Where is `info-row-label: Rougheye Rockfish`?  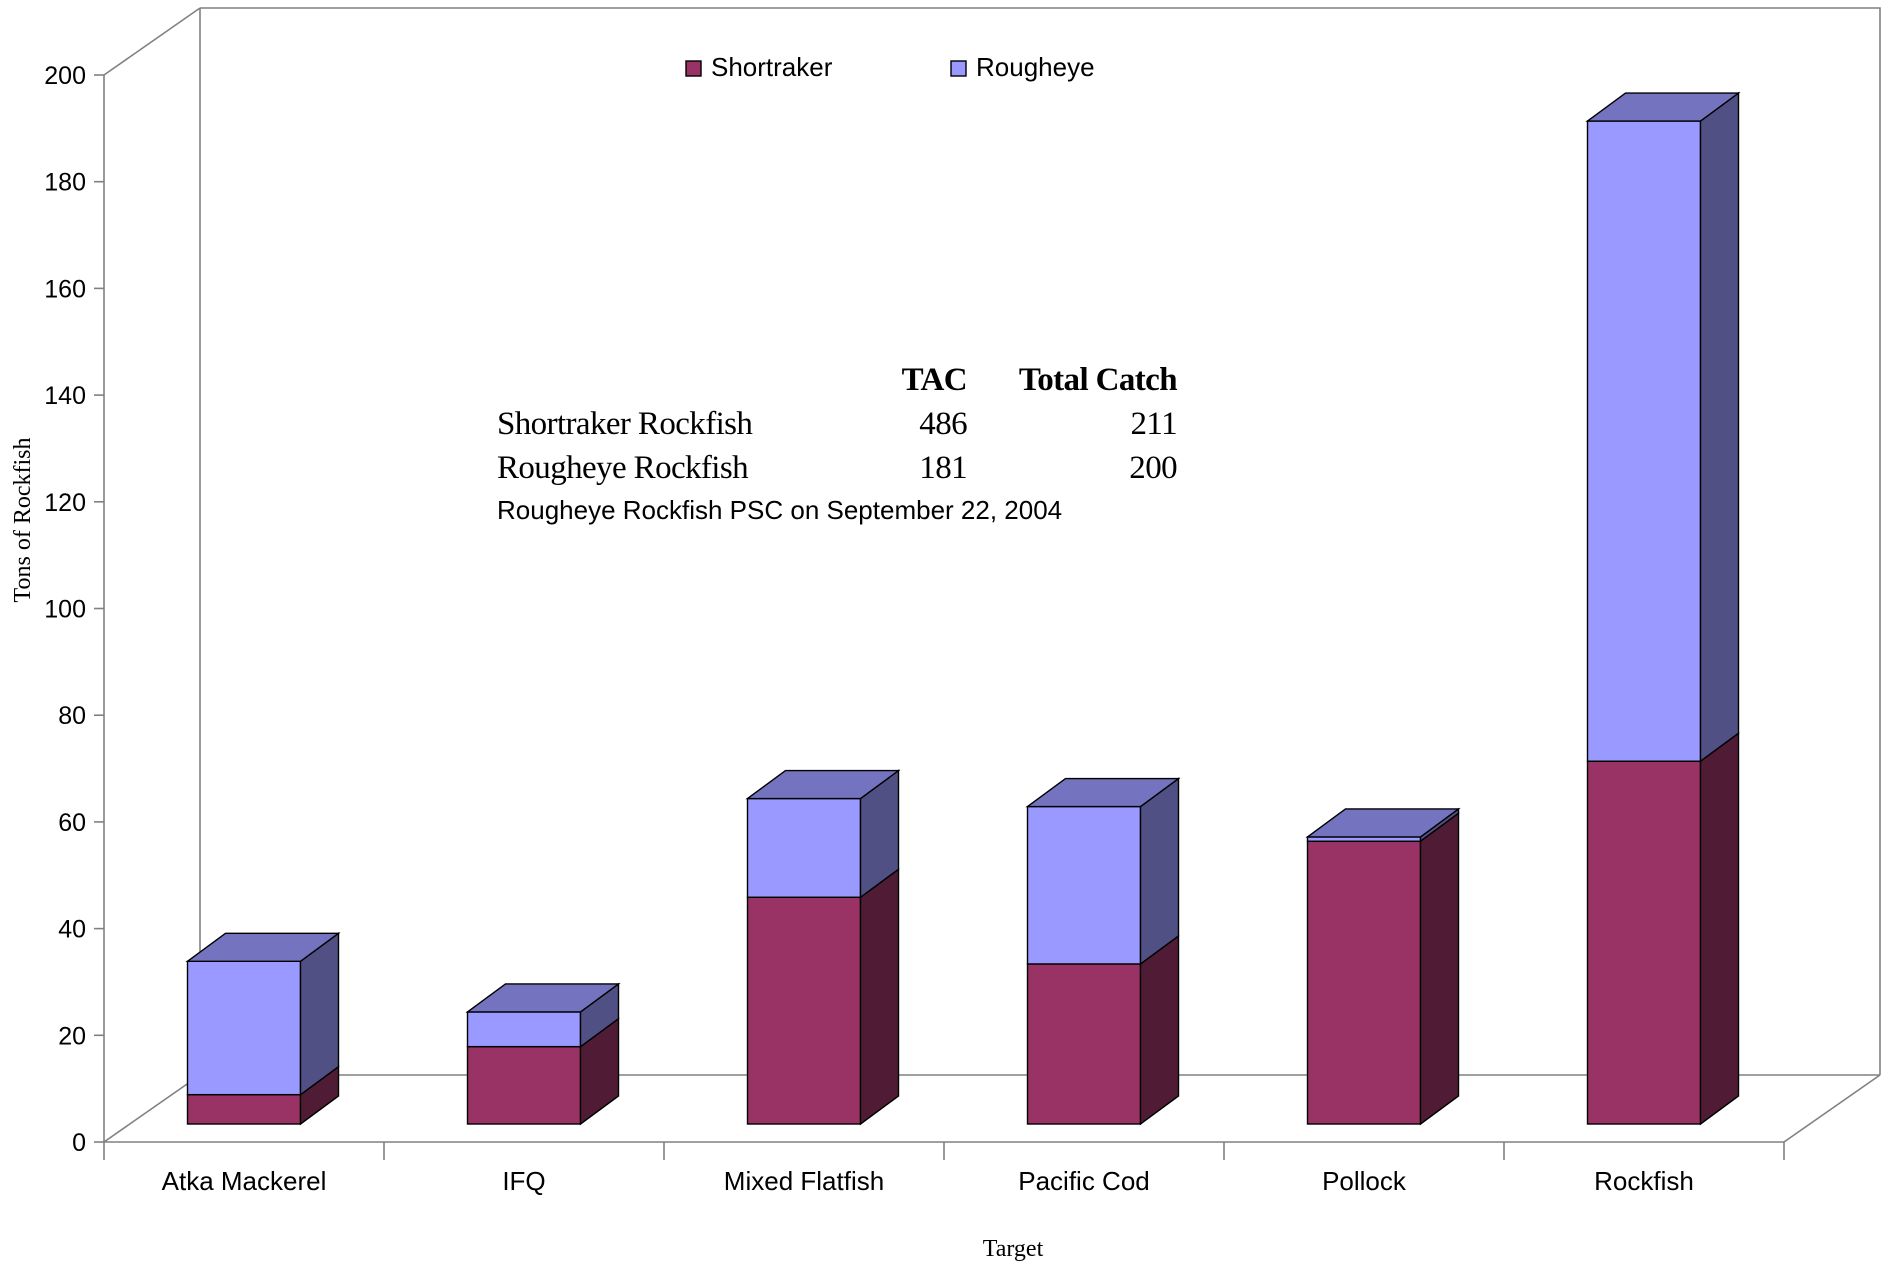 info-row-label: Rougheye Rockfish is located at coordinates (623, 468).